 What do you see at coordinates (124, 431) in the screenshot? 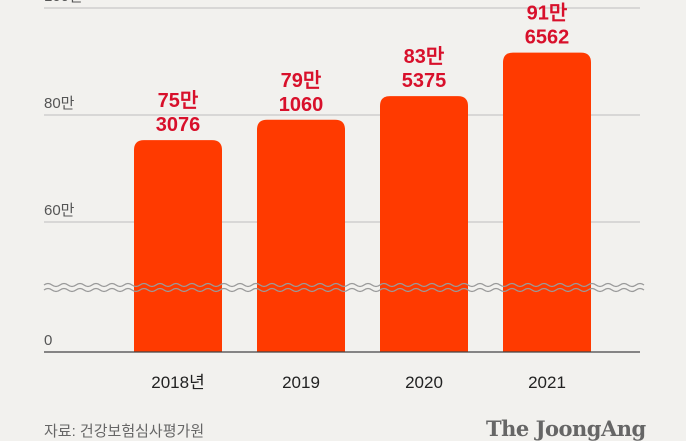
I see `source-note: 자료: 건강보험심사평가원` at bounding box center [124, 431].